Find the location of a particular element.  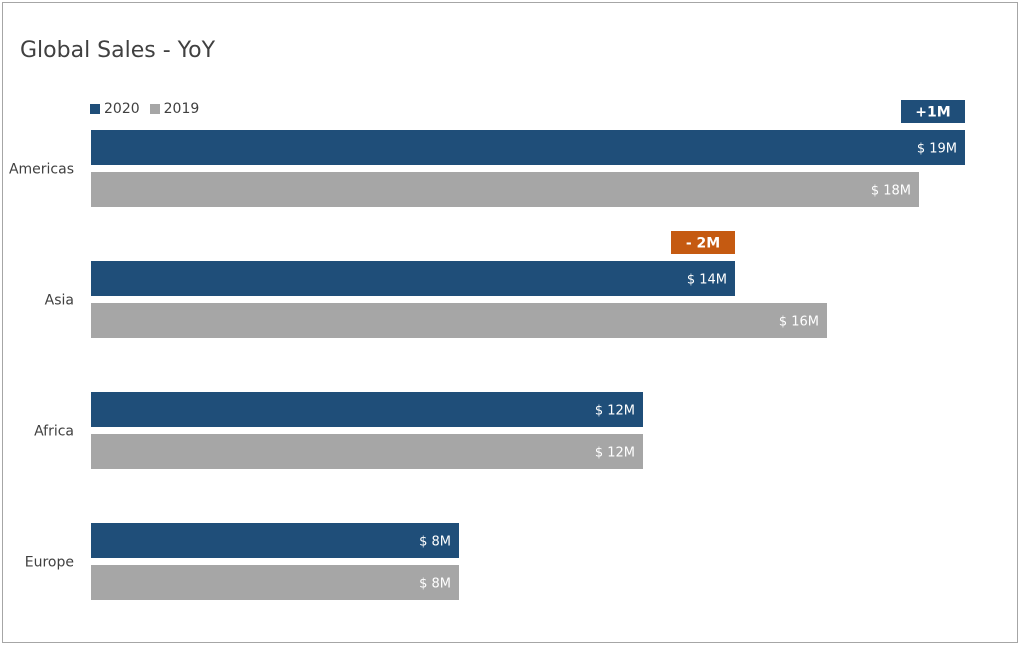

bar-europe-2020 is located at coordinates (275, 540).